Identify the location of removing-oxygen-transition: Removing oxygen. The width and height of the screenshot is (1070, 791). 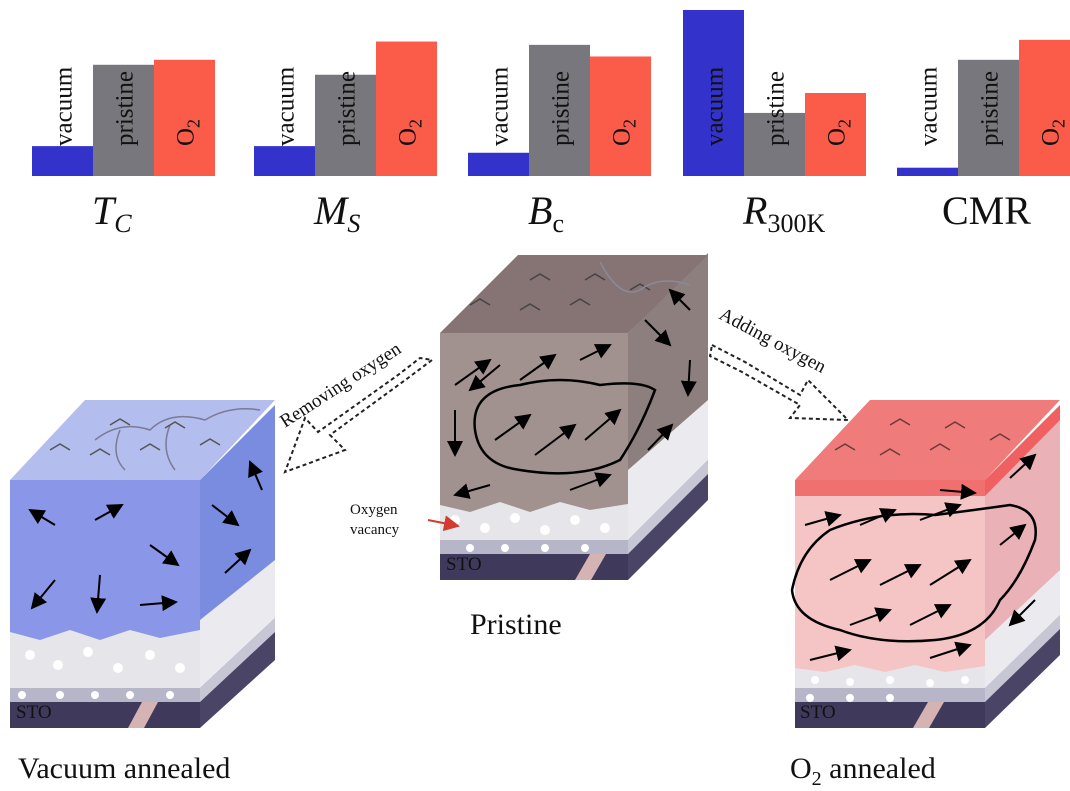
(355, 406).